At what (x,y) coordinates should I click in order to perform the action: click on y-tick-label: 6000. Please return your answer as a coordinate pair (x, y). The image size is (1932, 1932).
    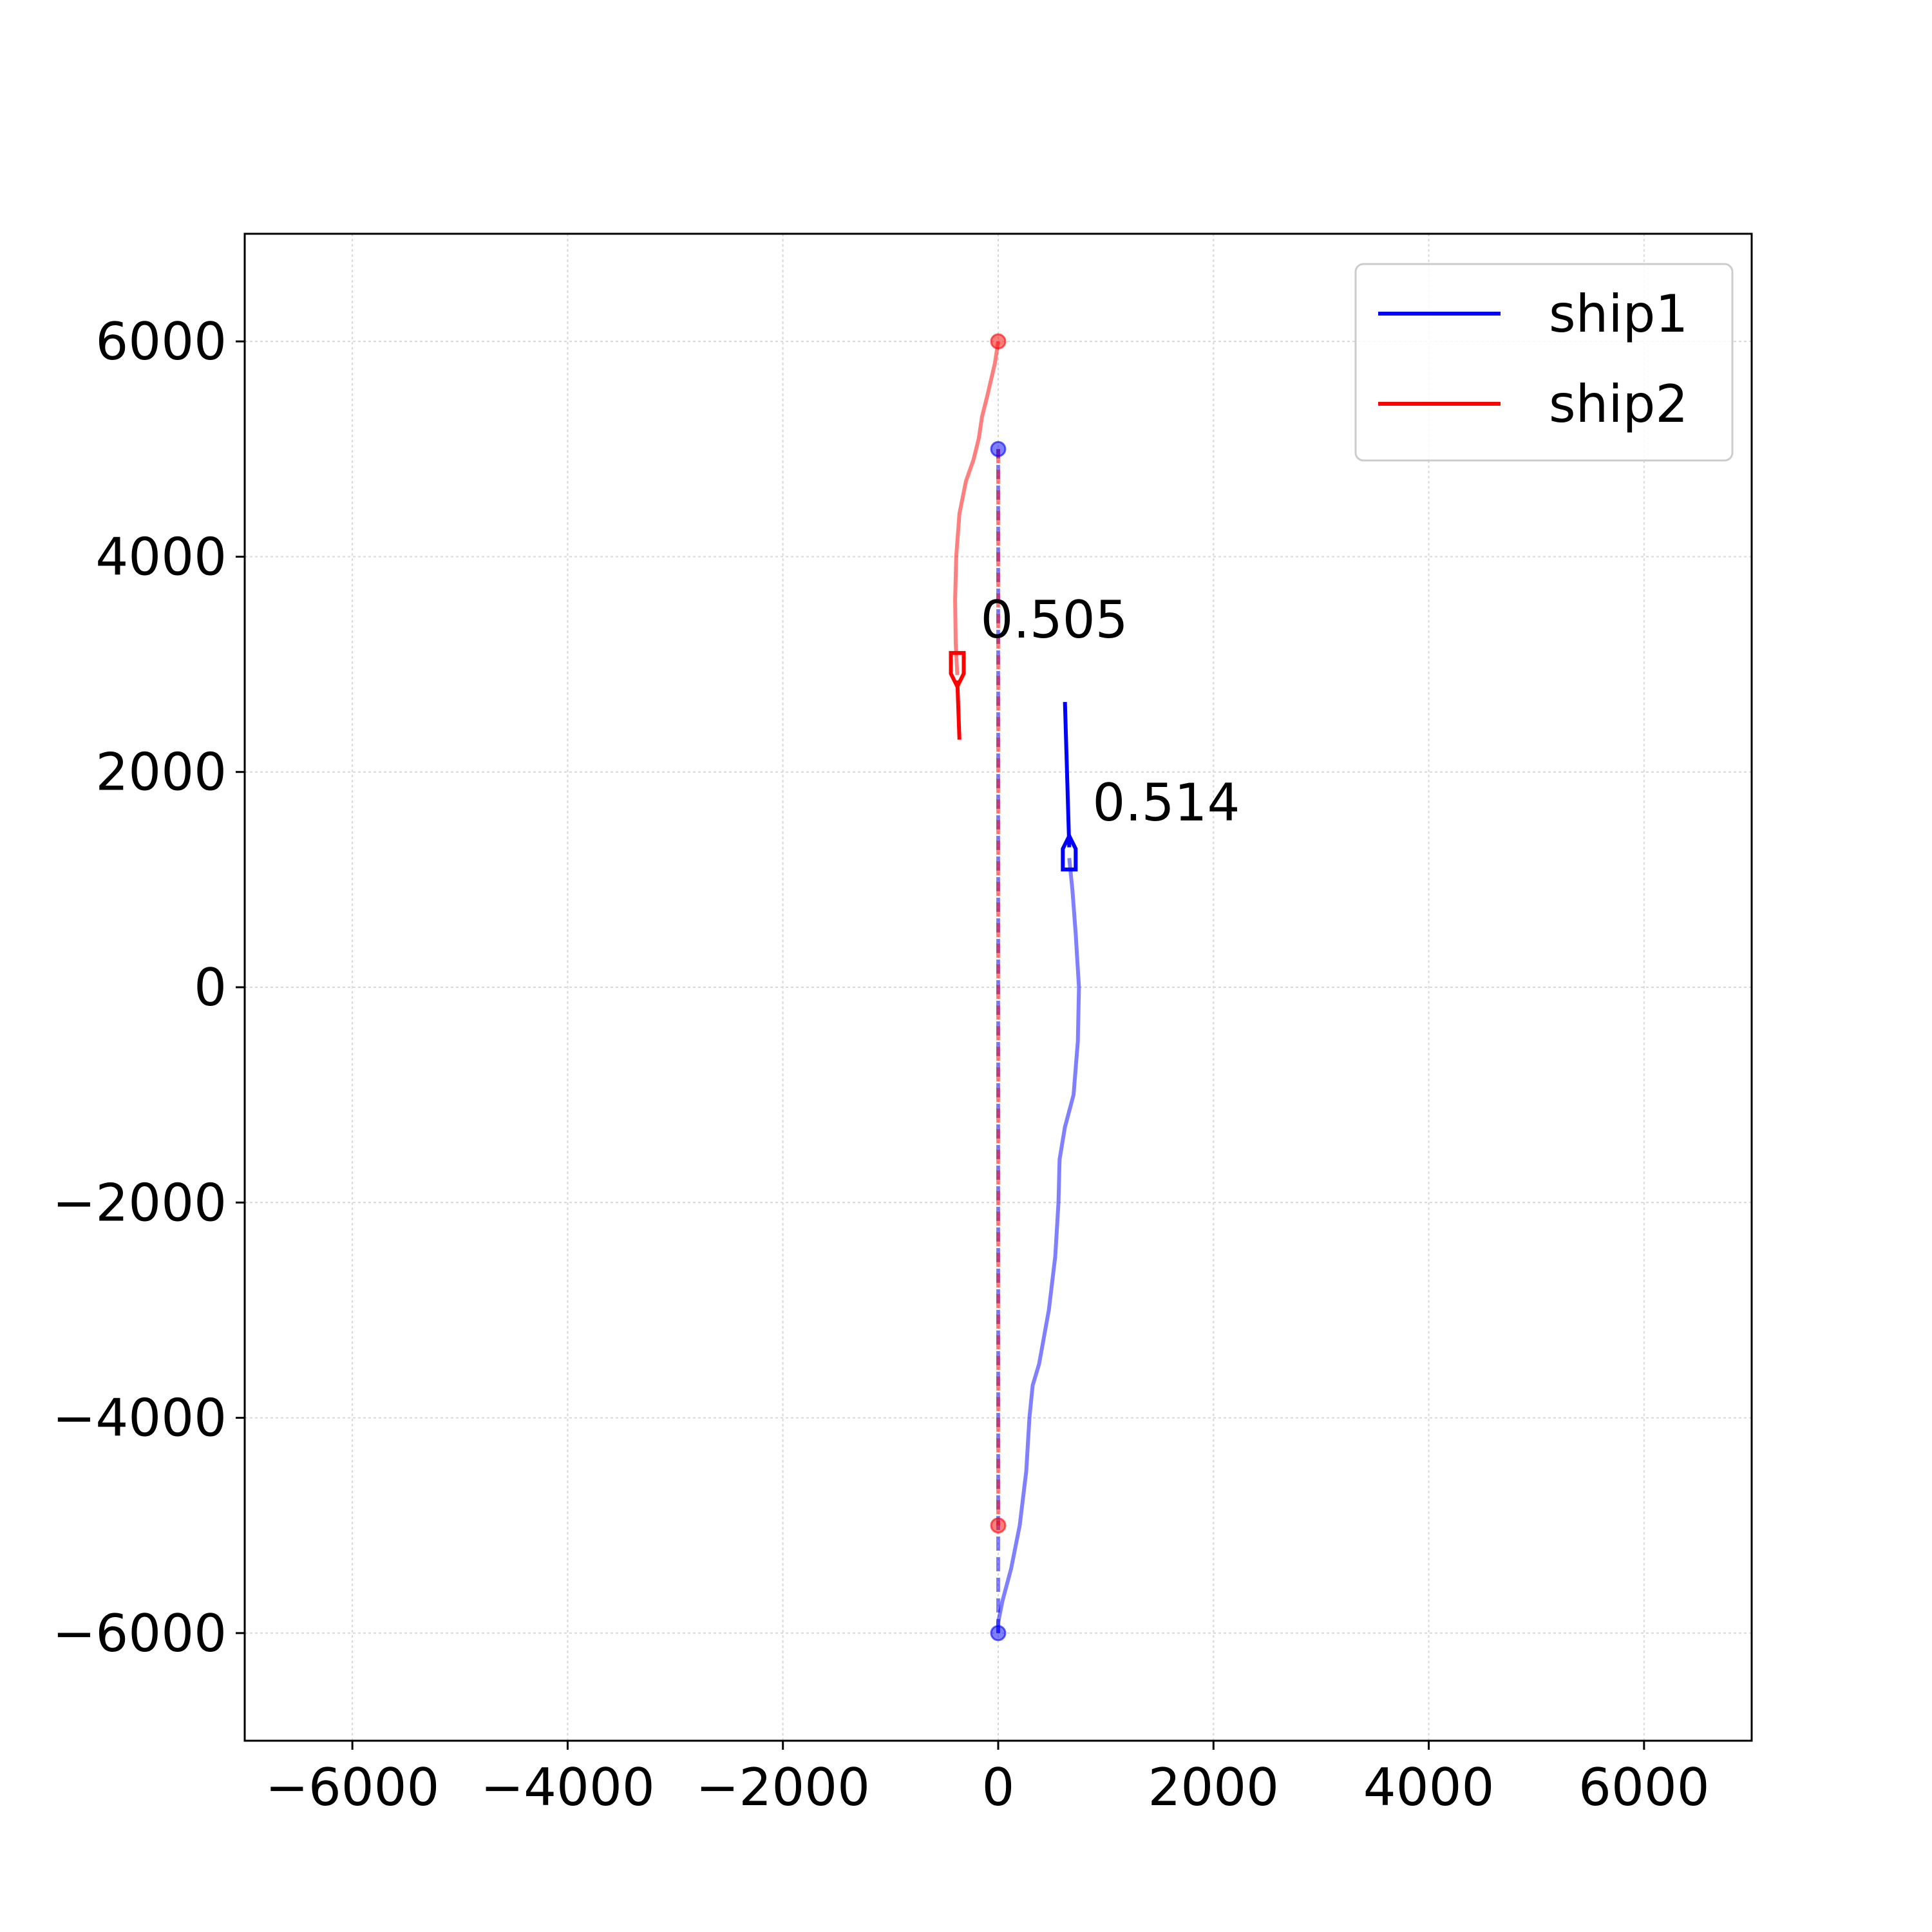
    Looking at the image, I should click on (161, 342).